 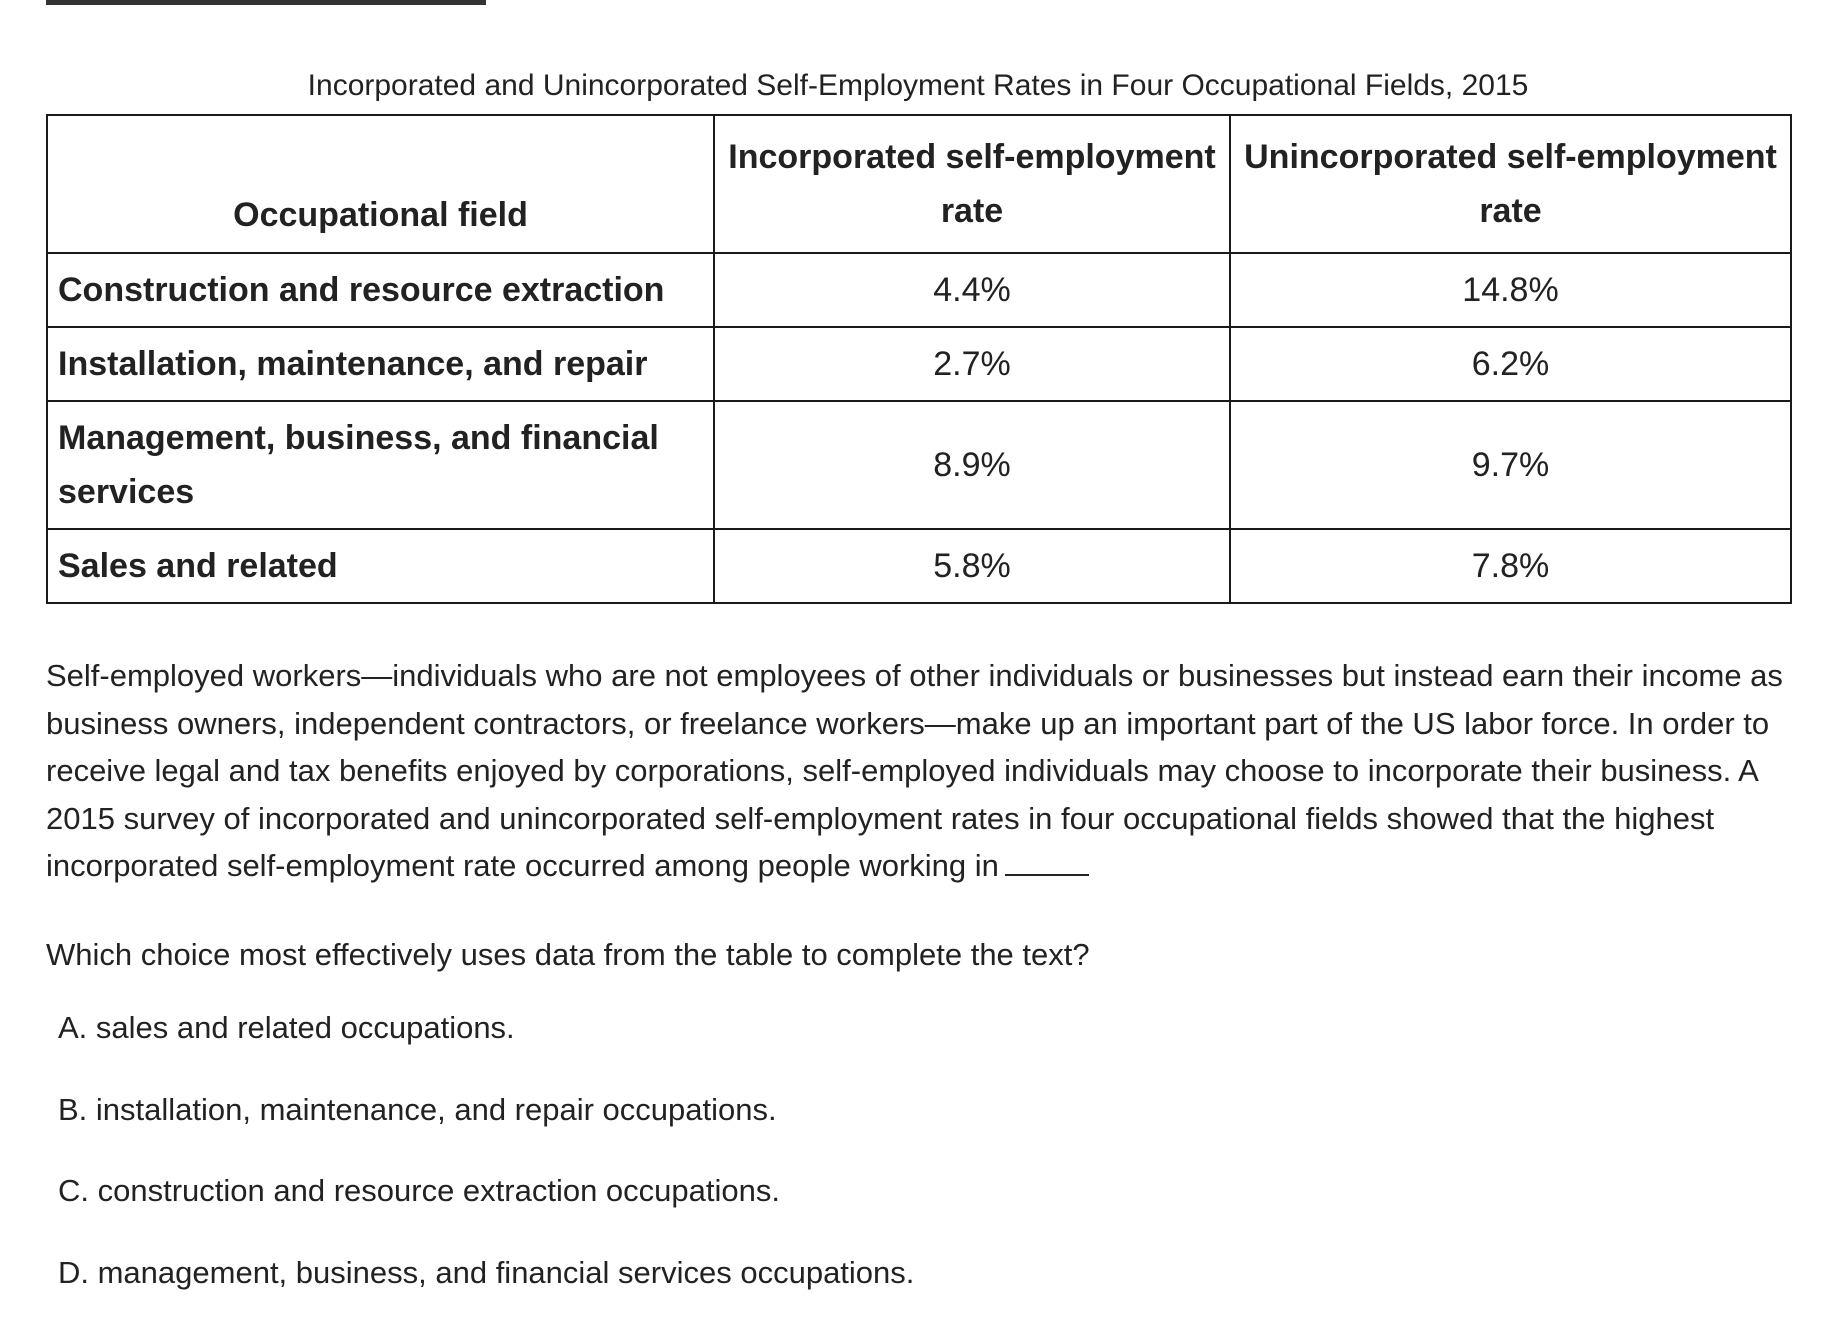 What do you see at coordinates (380, 566) in the screenshot?
I see `occupational-field-cell: Sales and related` at bounding box center [380, 566].